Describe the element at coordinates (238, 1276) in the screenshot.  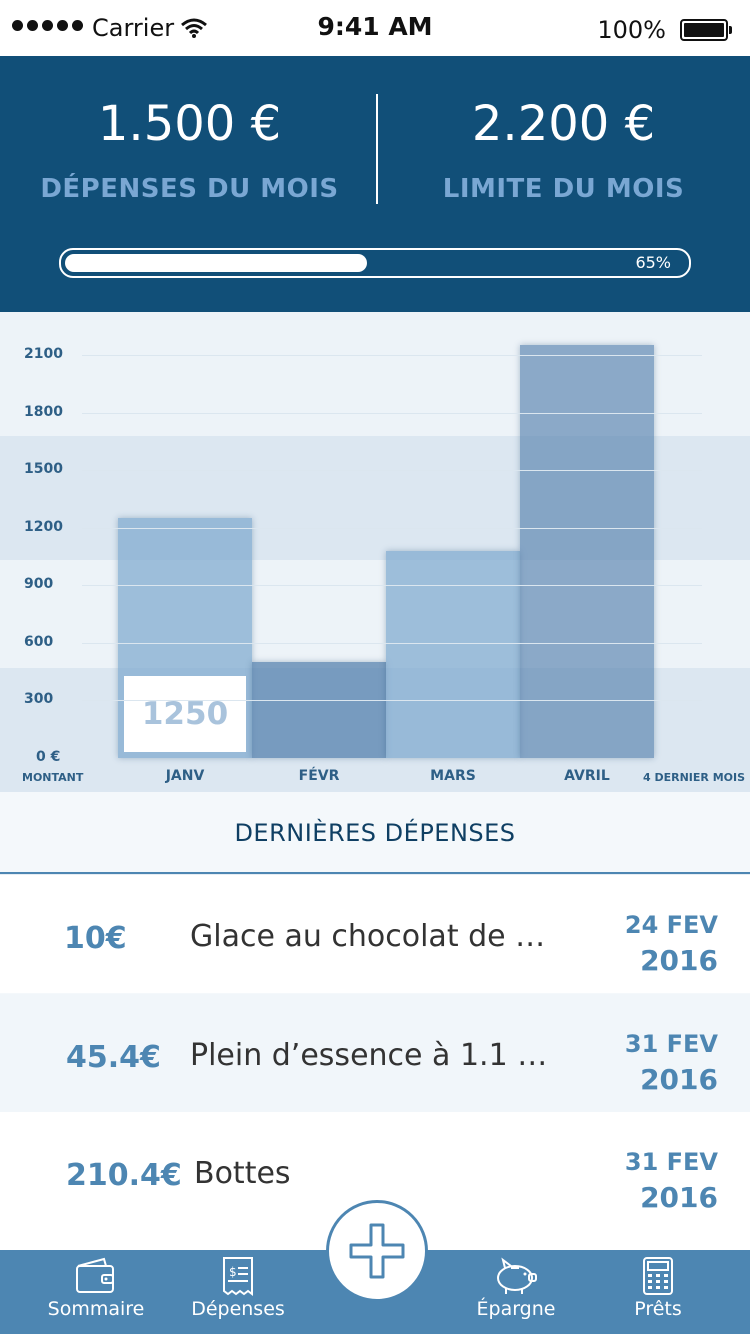
I see `receipt-icon: $` at that location.